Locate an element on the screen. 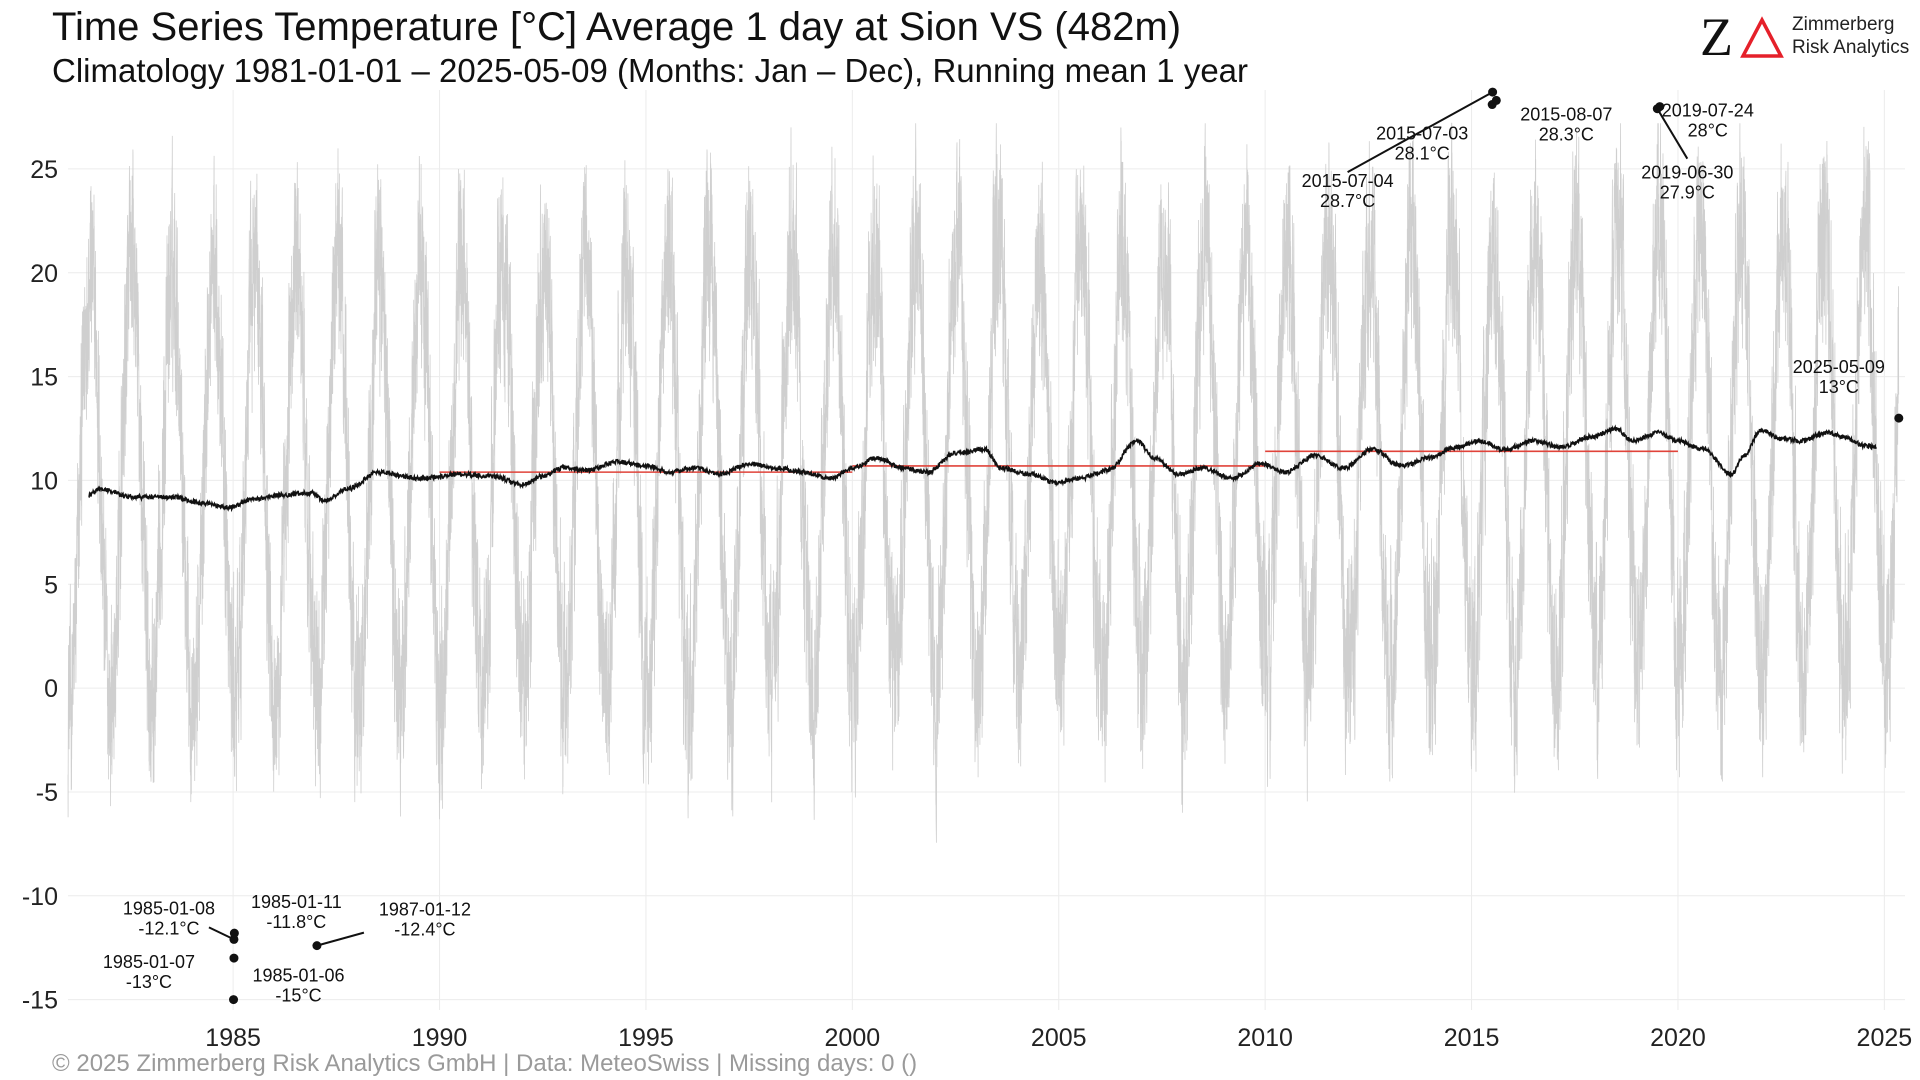 The image size is (1920, 1080). x-tick-label: 1990 is located at coordinates (440, 1038).